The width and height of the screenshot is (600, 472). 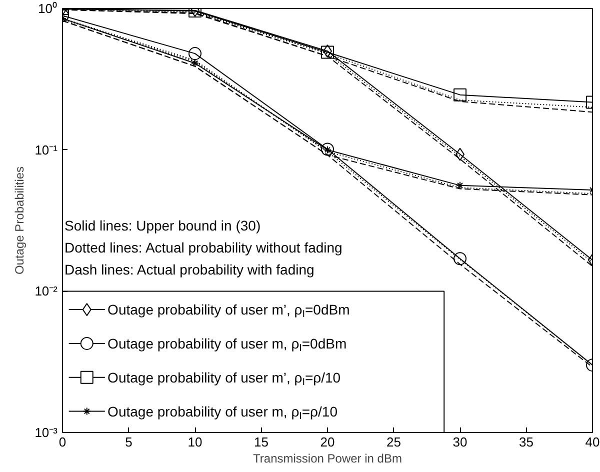 What do you see at coordinates (526, 442) in the screenshot?
I see `x-tick-label: 35` at bounding box center [526, 442].